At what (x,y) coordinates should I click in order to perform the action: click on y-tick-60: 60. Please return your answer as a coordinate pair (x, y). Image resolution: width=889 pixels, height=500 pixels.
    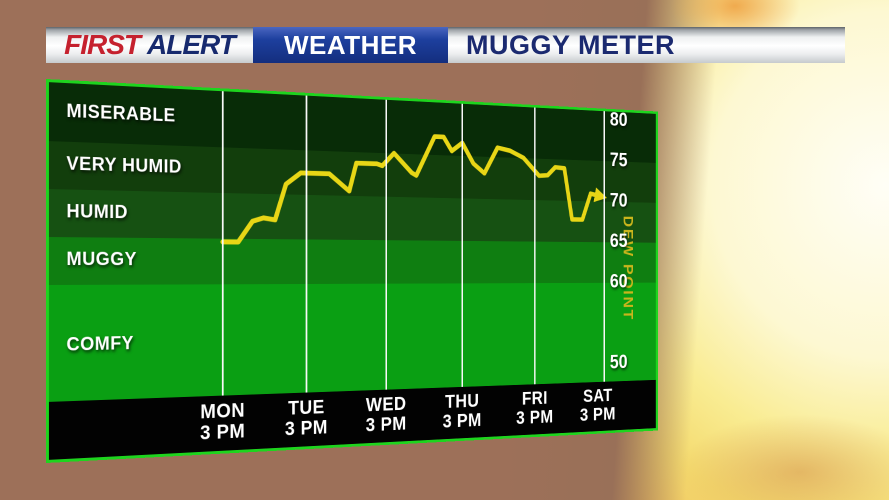
    Looking at the image, I should click on (618, 280).